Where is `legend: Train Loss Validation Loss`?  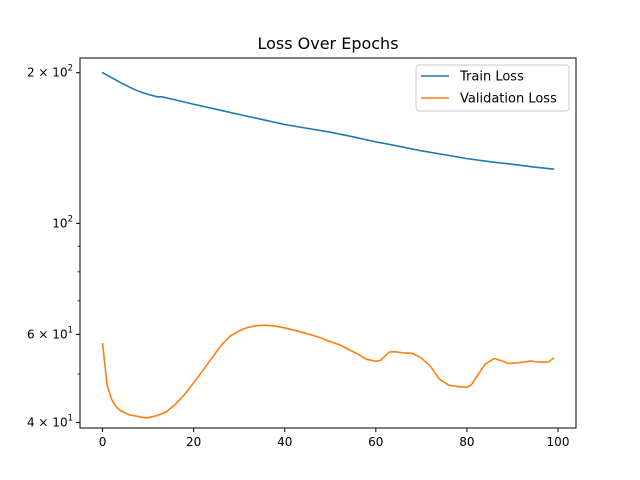 legend: Train Loss Validation Loss is located at coordinates (492, 88).